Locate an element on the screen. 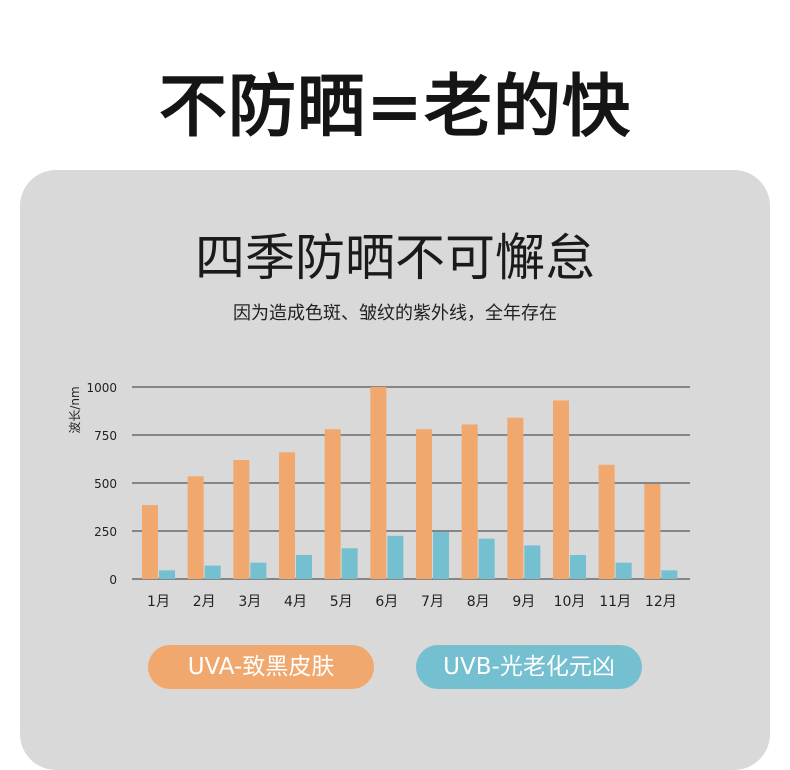  legend-uva-badge: UVA-致黑皮肤 is located at coordinates (261, 667).